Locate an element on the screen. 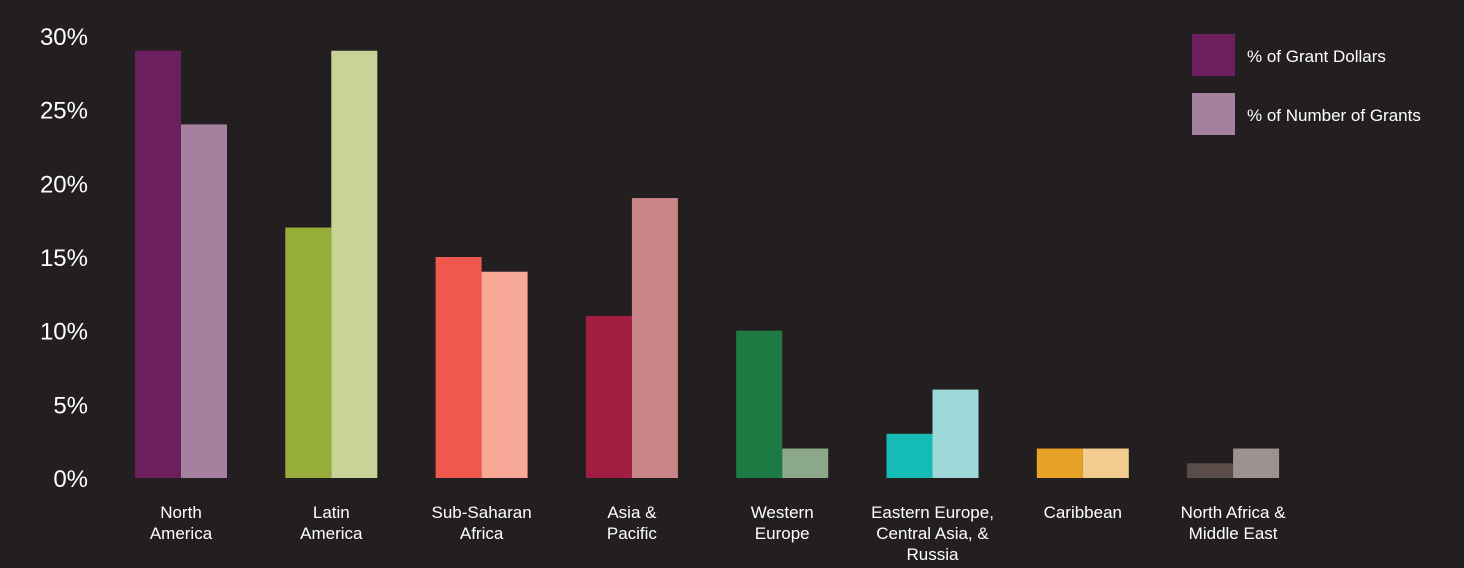 The height and width of the screenshot is (568, 1464). y-tick-label: 10% is located at coordinates (64, 332).